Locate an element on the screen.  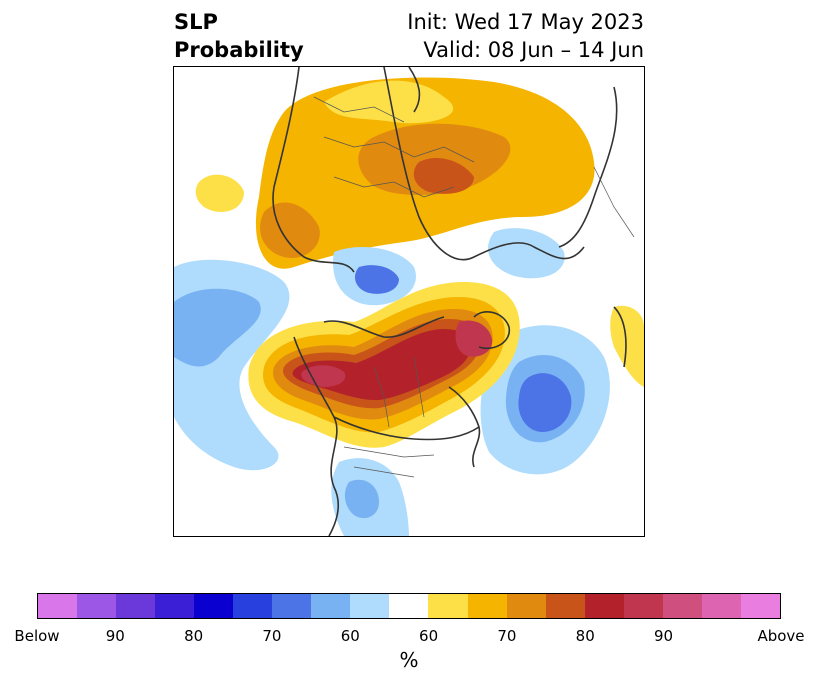
colorbar-unit: % is located at coordinates (409, 660).